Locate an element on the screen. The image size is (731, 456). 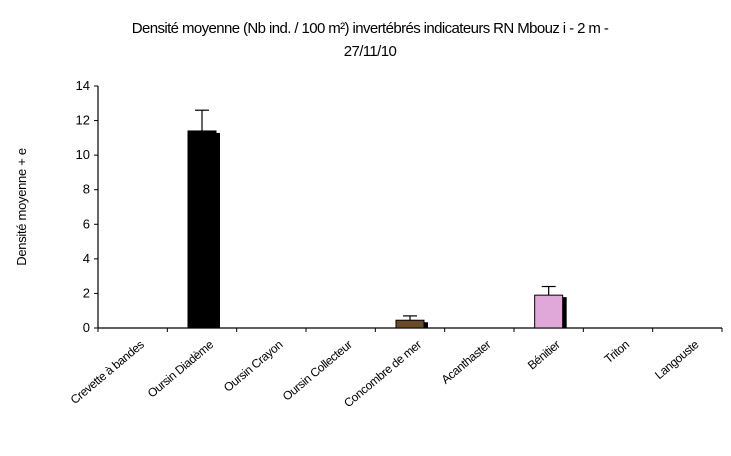
y-axis-label: Densité moyenne + e is located at coordinates (21, 207).